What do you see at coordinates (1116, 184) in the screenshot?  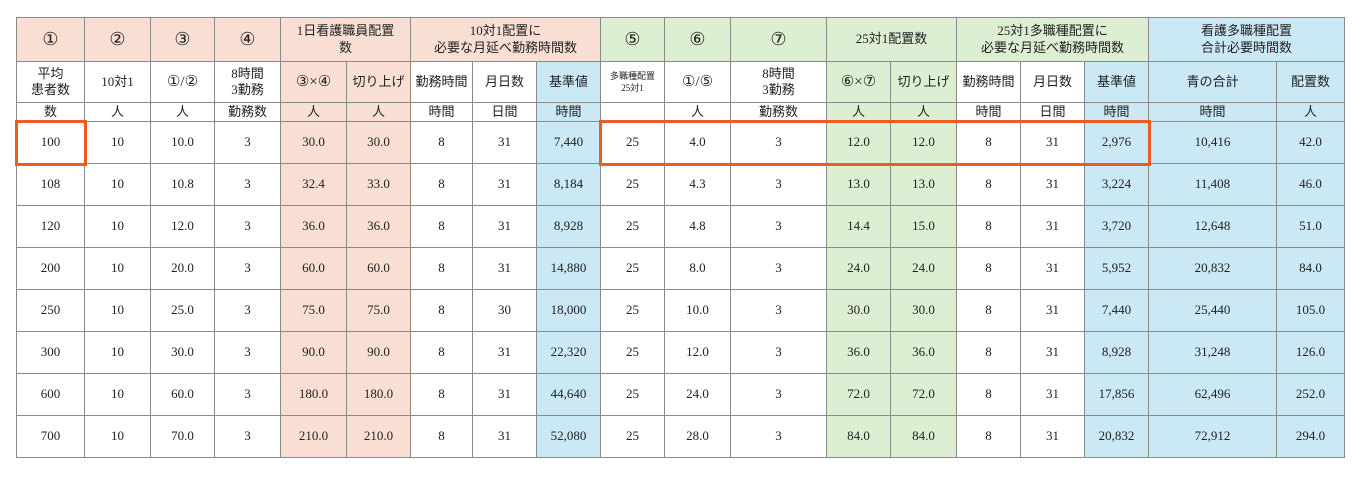 I see `table-cell: 3,224` at bounding box center [1116, 184].